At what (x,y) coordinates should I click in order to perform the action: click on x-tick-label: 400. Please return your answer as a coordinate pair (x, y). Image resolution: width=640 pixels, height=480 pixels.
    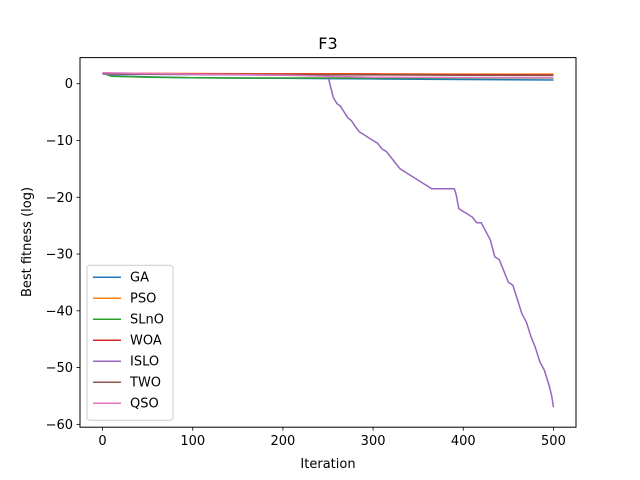
    Looking at the image, I should click on (463, 441).